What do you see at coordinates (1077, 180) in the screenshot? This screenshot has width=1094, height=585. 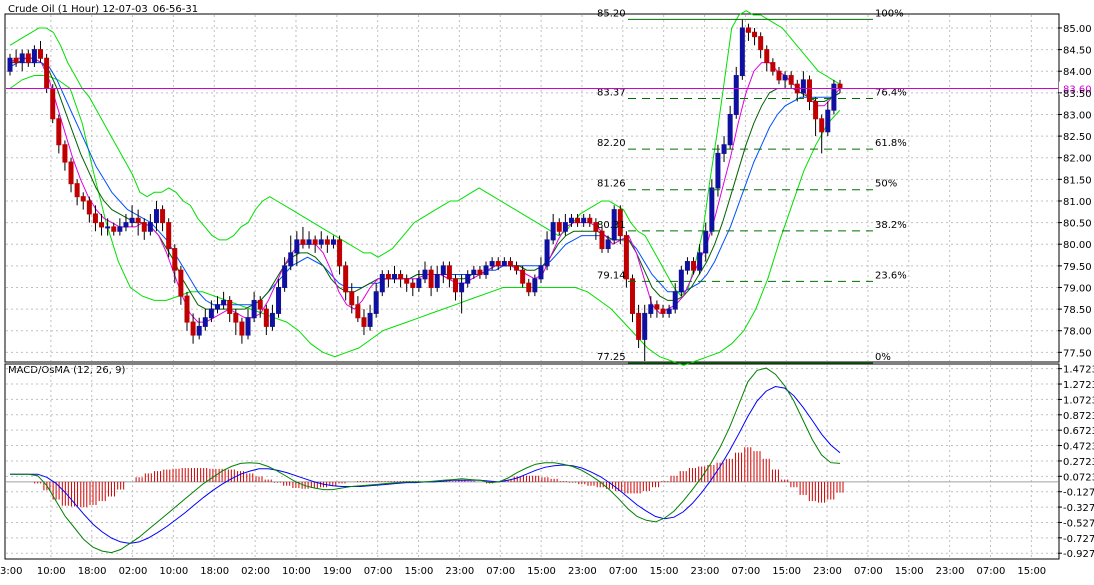 I see `y-tick-label: 81.50` at bounding box center [1077, 180].